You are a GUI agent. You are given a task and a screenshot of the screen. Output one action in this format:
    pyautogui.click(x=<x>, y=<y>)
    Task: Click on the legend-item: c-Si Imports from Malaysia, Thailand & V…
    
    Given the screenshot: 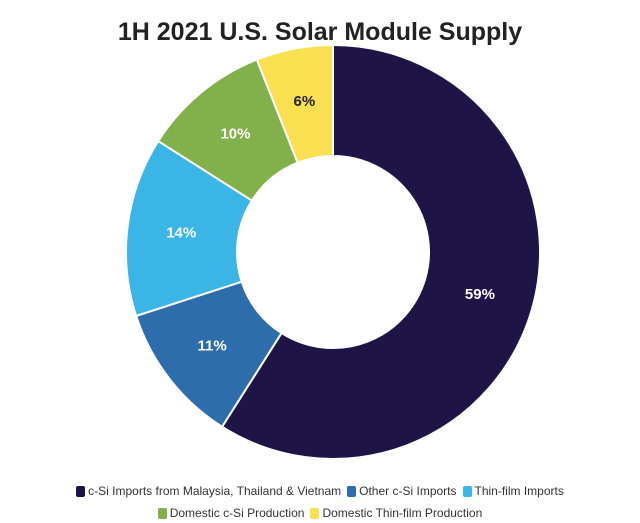 What is the action you would take?
    pyautogui.click(x=208, y=491)
    